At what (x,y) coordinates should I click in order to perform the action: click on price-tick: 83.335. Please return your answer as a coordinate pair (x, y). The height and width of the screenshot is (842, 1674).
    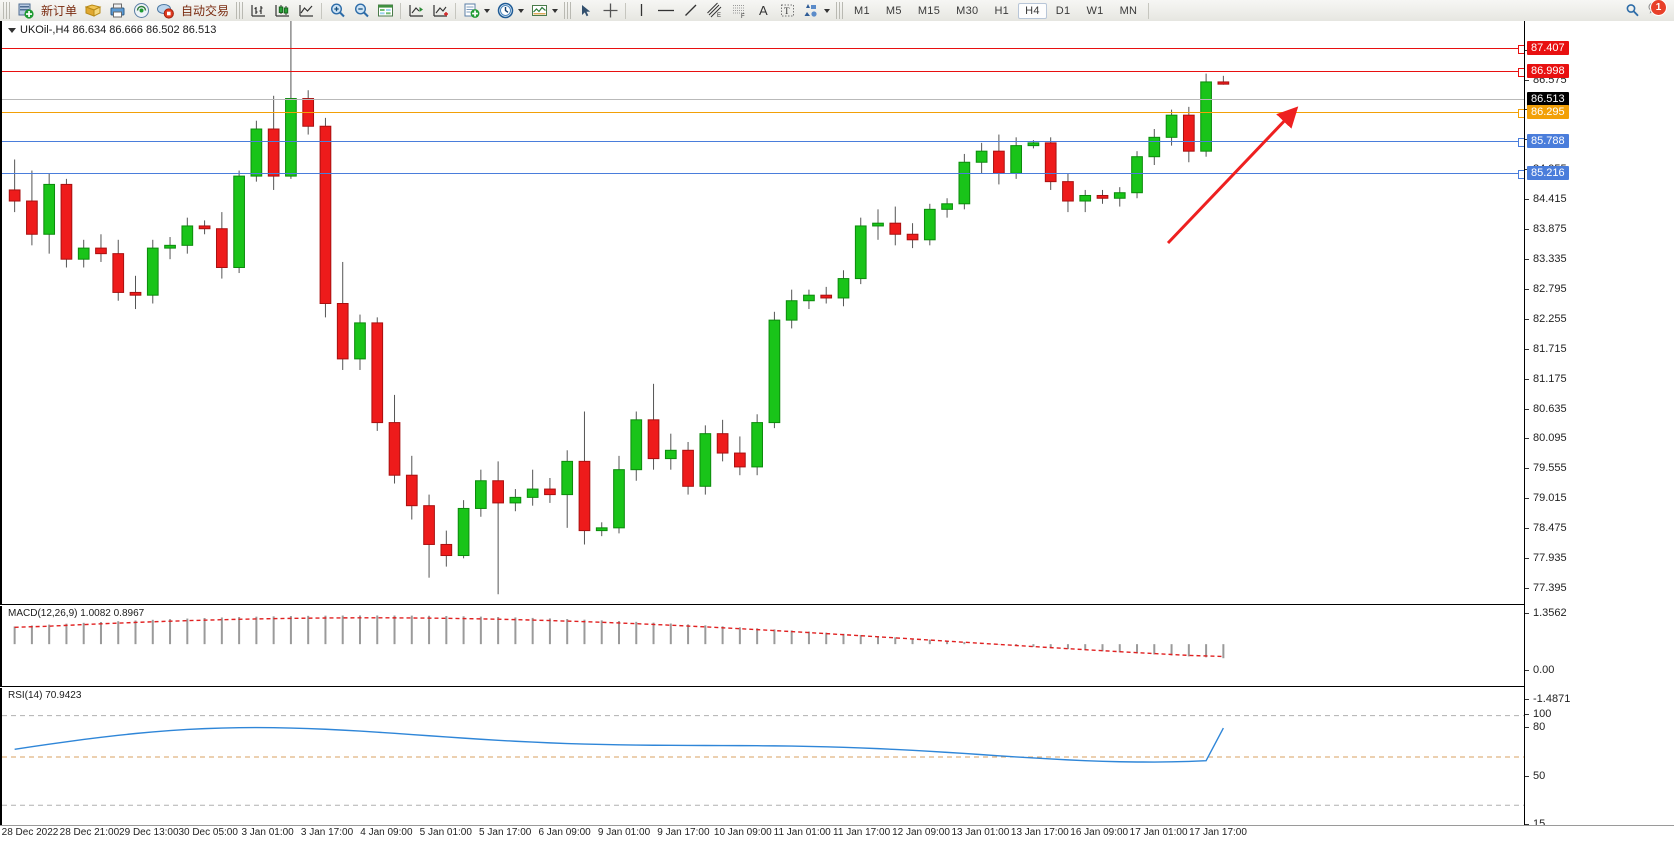
    Looking at the image, I should click on (1546, 259).